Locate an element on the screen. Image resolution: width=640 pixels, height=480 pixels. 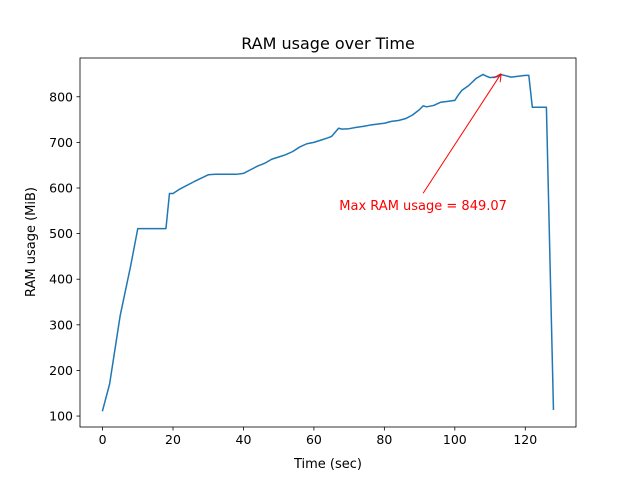
x-tick-label: 100 is located at coordinates (455, 439).